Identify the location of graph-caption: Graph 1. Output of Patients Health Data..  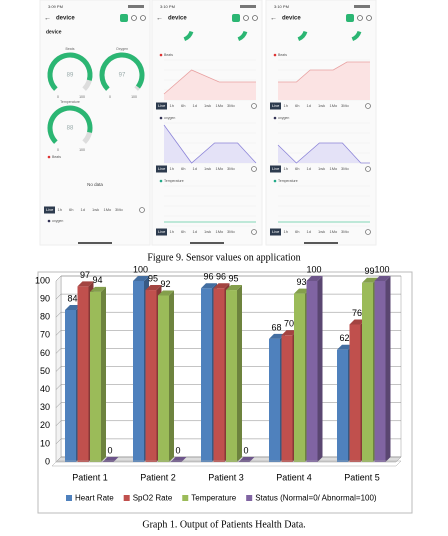
(223, 524).